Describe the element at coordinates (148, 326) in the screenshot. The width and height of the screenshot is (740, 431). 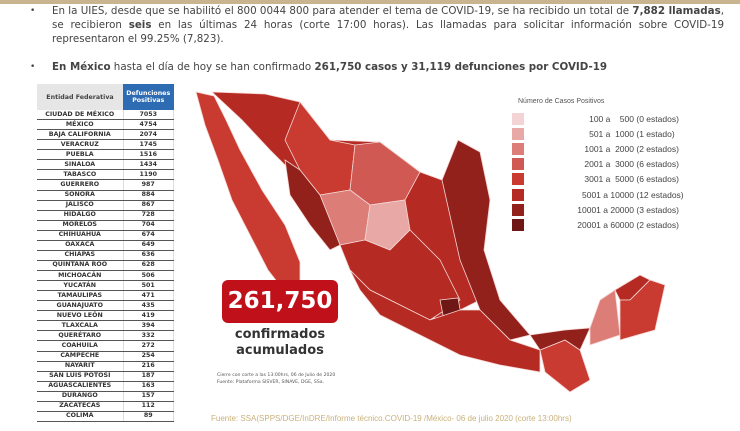
I see `deaths-value: 394` at that location.